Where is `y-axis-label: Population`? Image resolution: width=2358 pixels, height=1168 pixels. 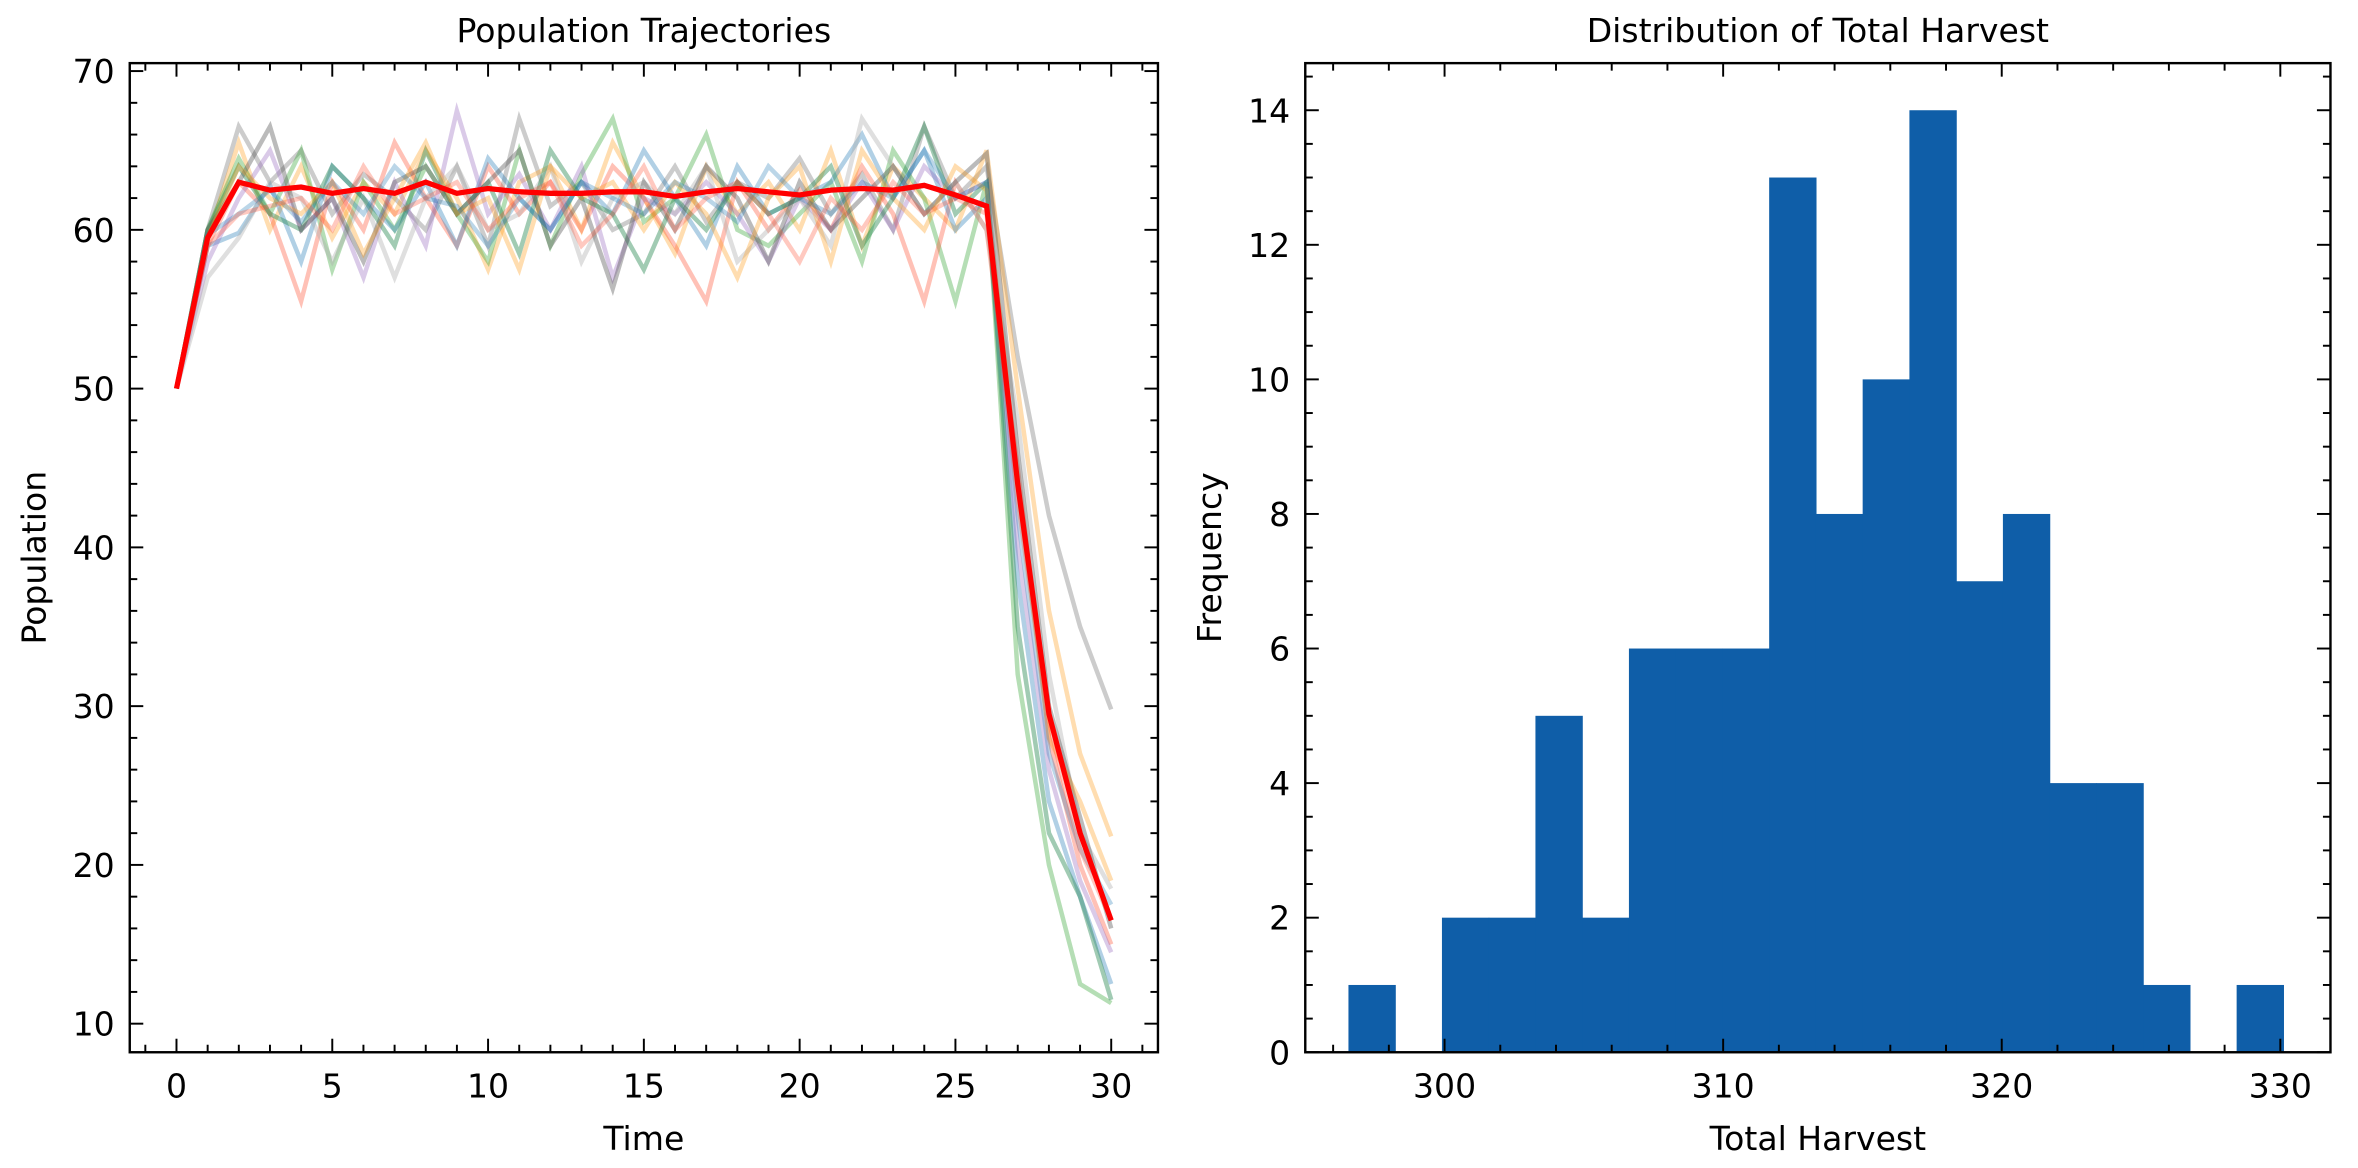 y-axis-label: Population is located at coordinates (34, 558).